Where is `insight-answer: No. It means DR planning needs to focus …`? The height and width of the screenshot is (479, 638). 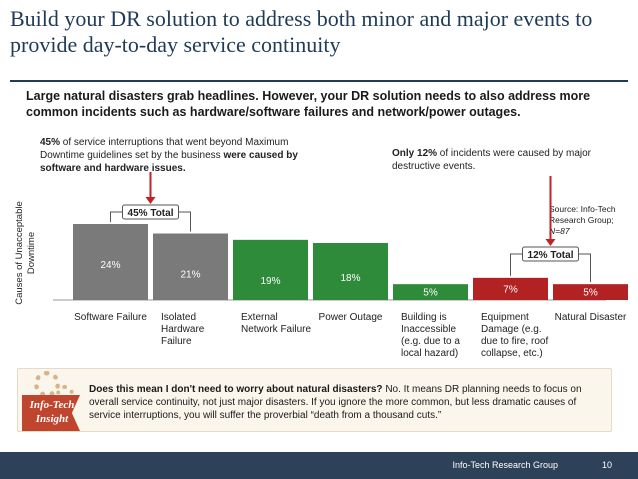 insight-answer: No. It means DR planning needs to focus … is located at coordinates (335, 402).